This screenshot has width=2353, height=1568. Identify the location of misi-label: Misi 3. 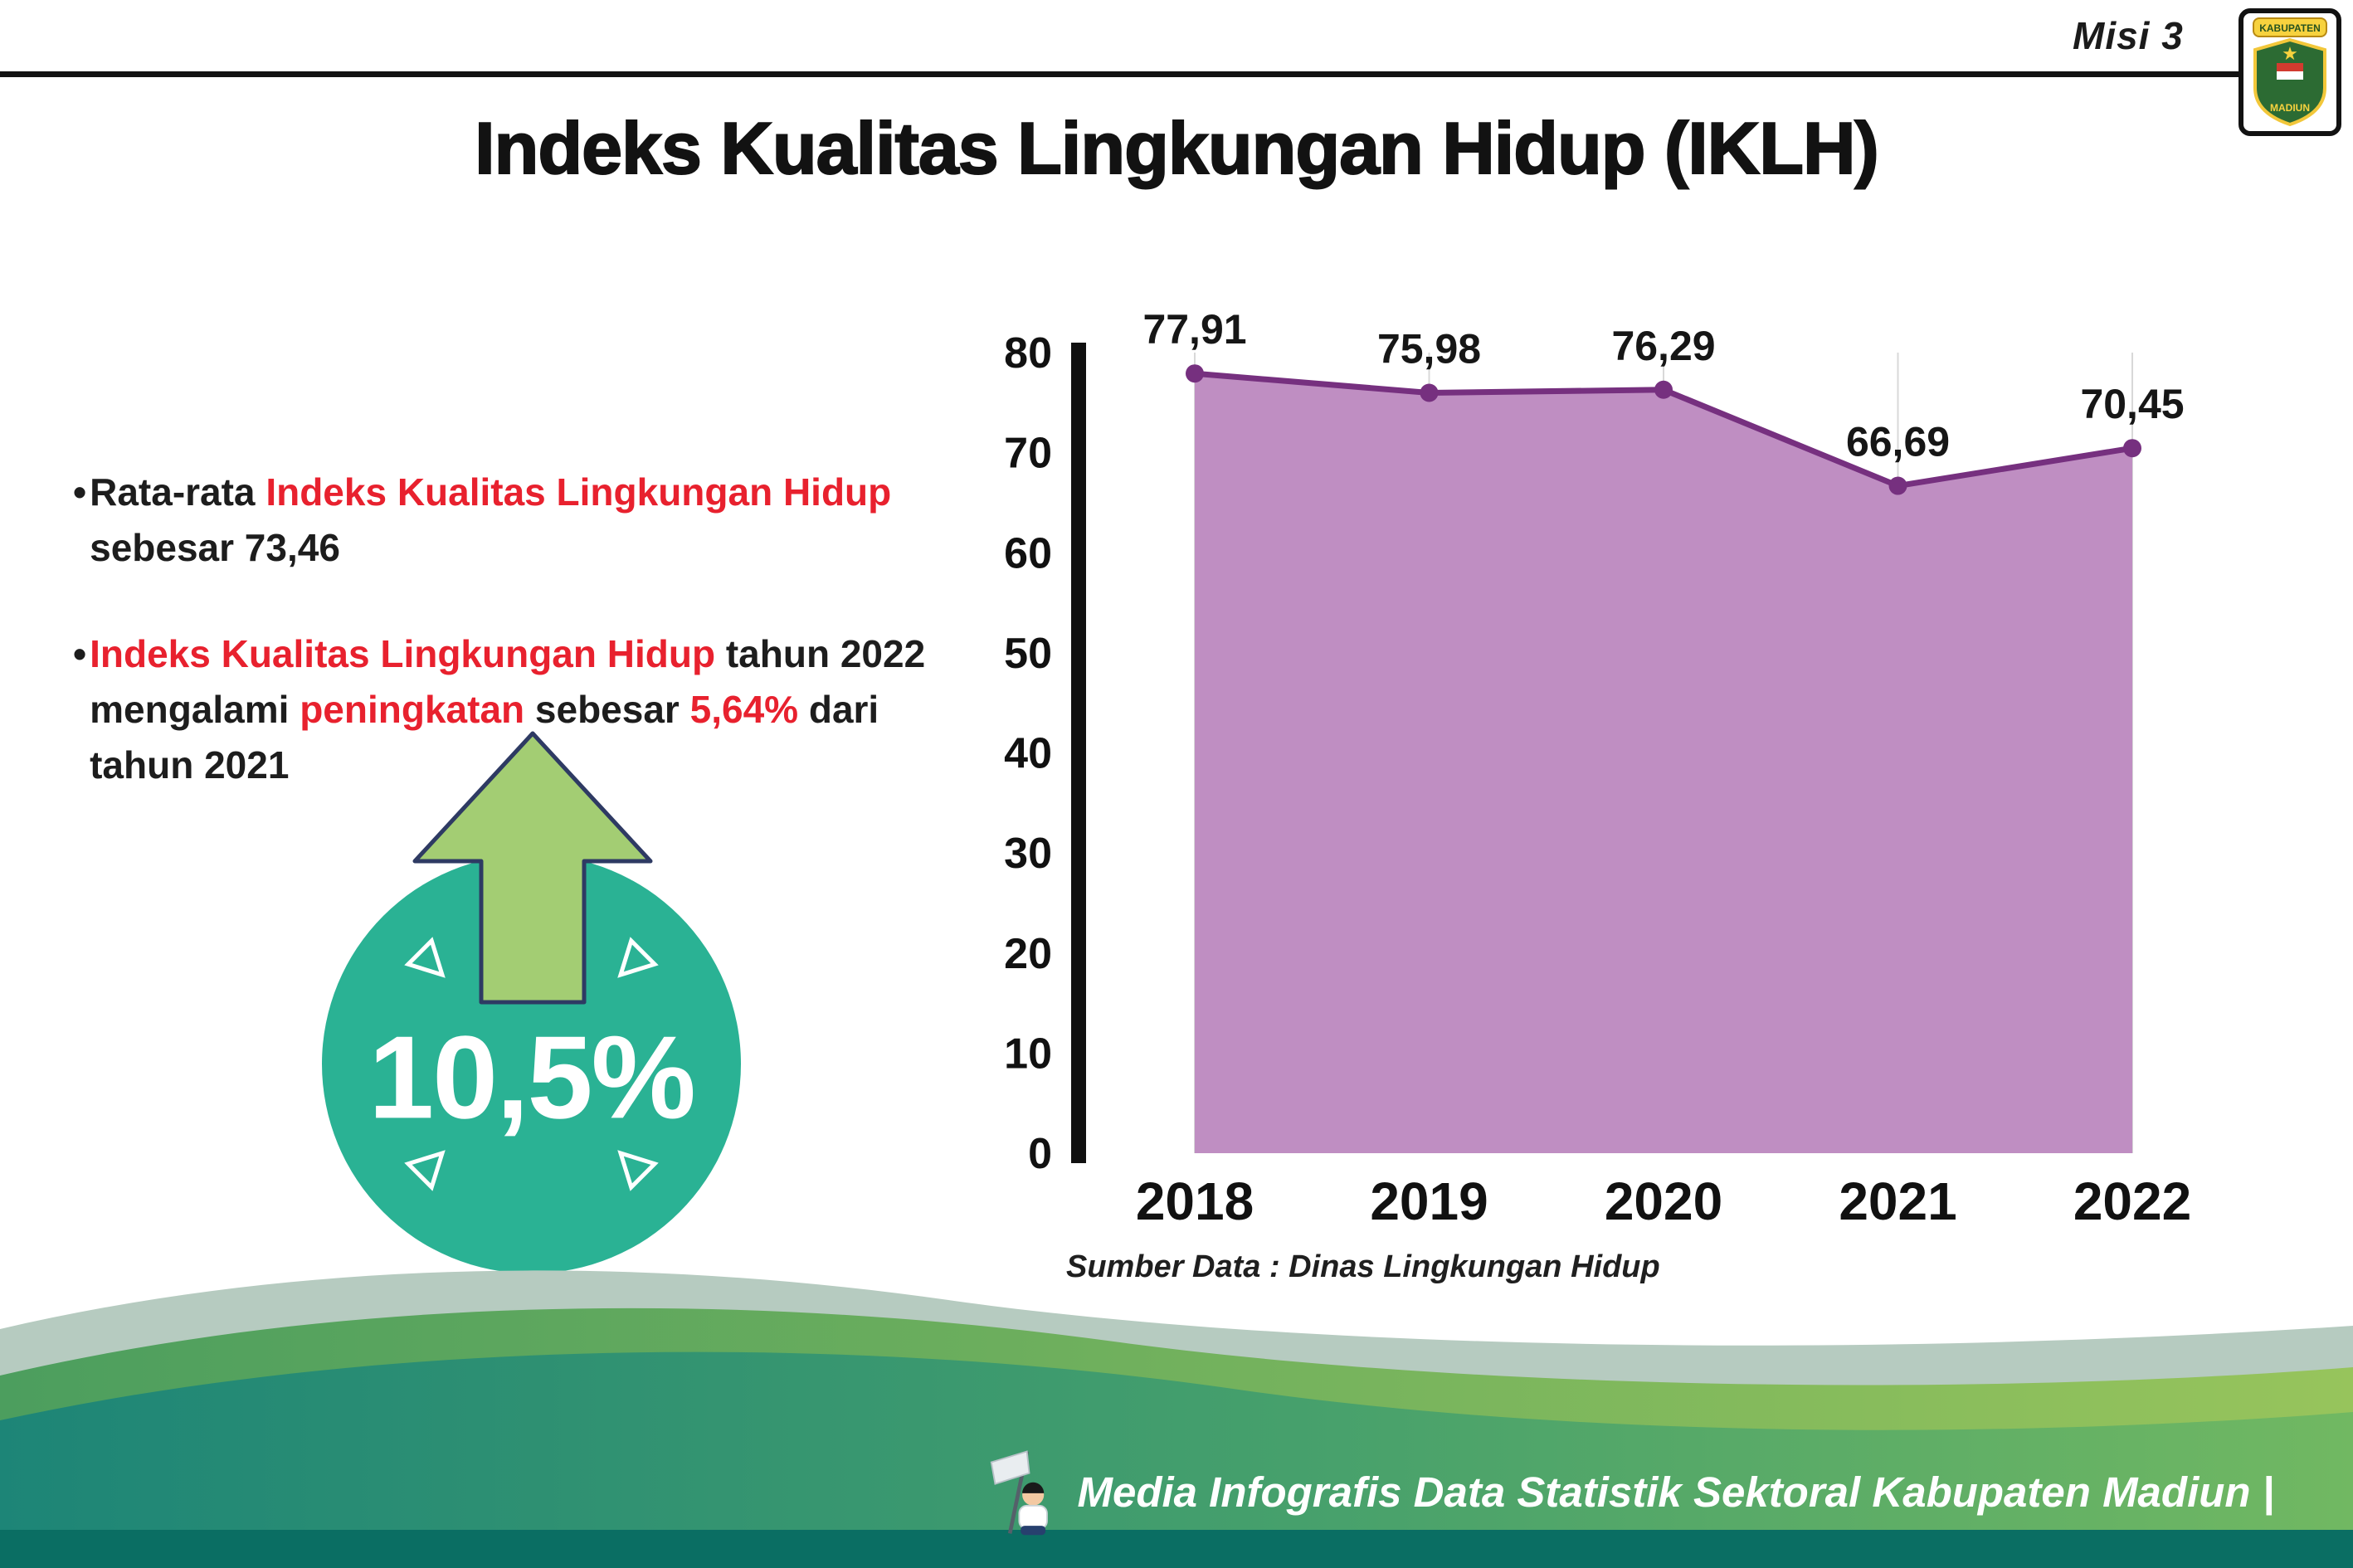
(2128, 35).